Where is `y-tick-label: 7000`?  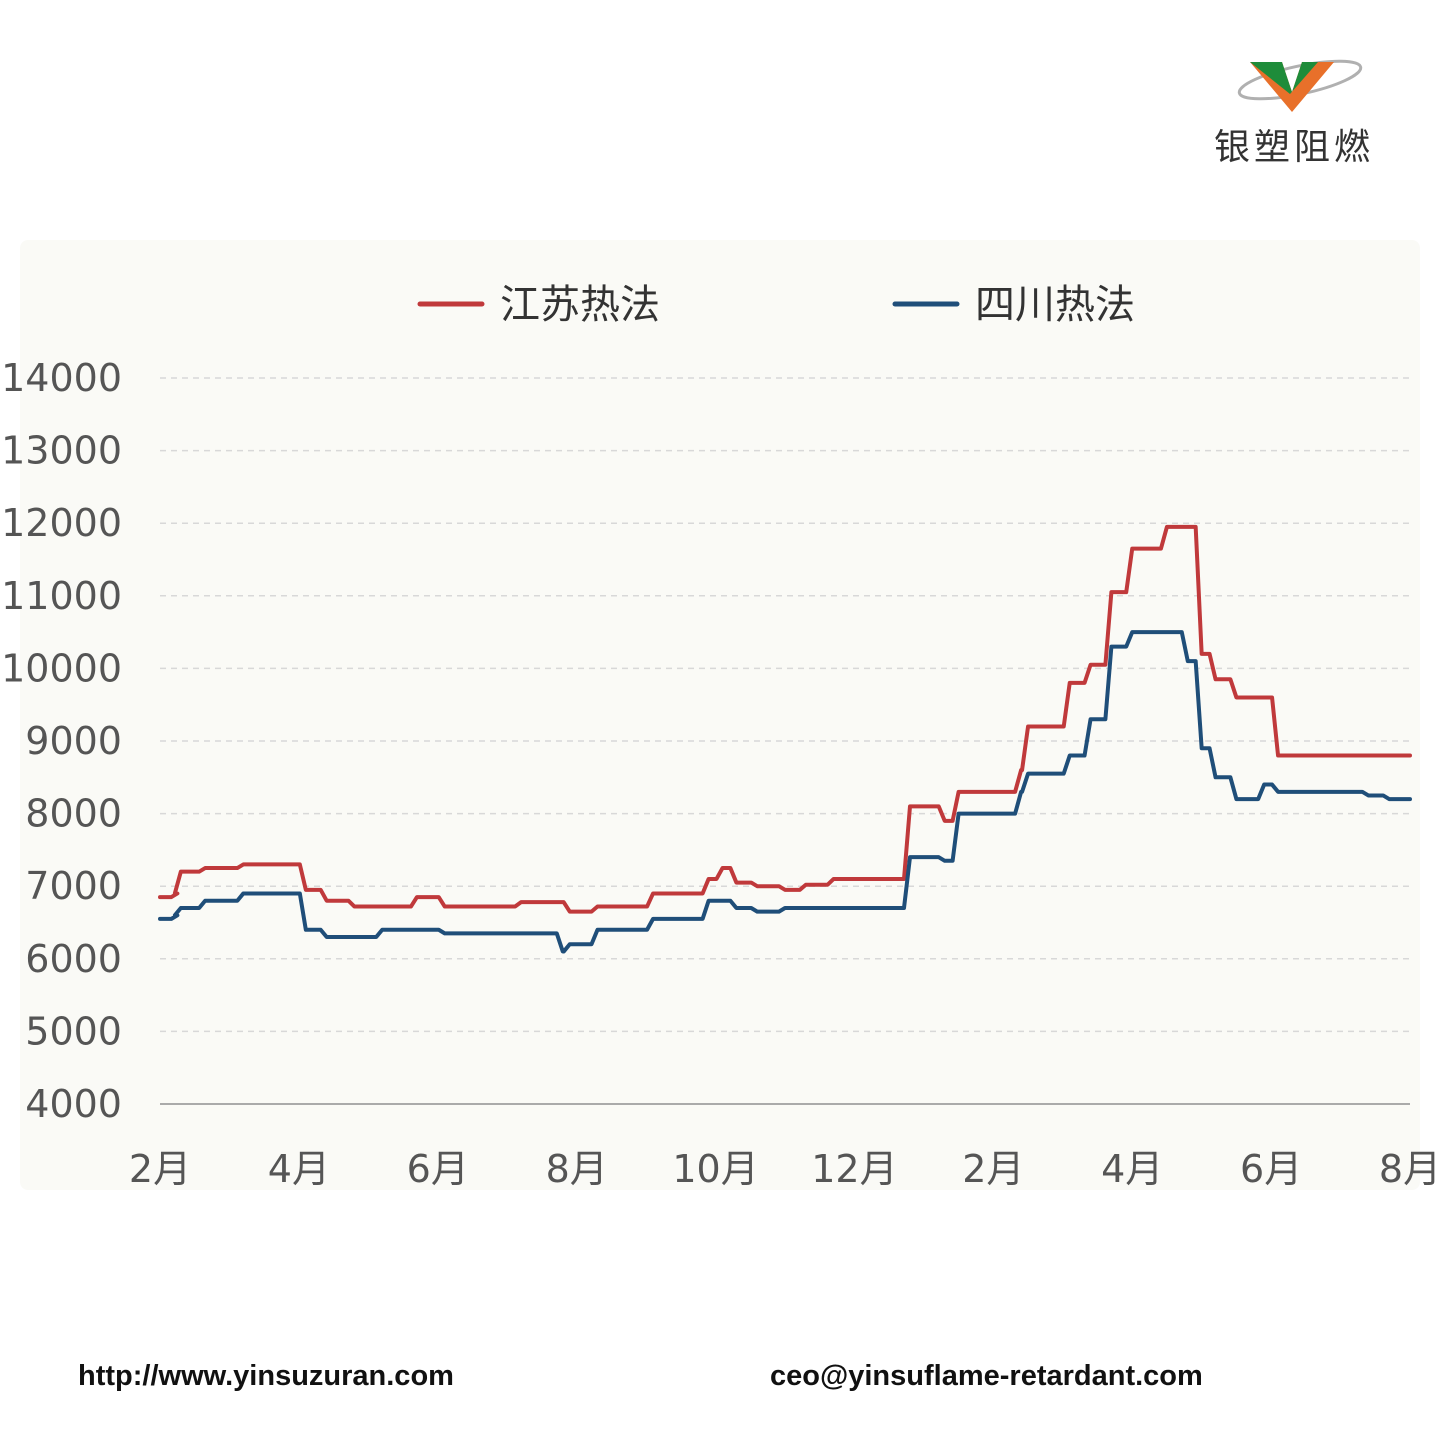
y-tick-label: 7000 is located at coordinates (73, 886).